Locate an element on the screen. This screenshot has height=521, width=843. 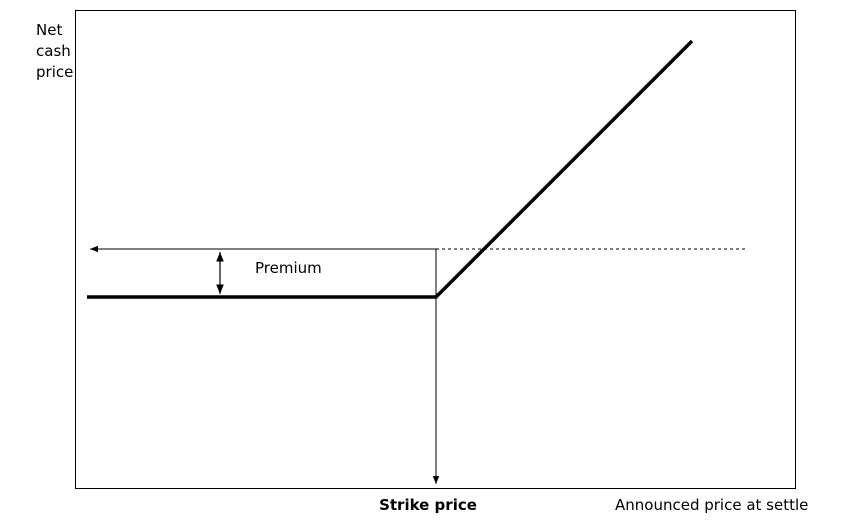
y-axis-label: cash is located at coordinates (53, 51).